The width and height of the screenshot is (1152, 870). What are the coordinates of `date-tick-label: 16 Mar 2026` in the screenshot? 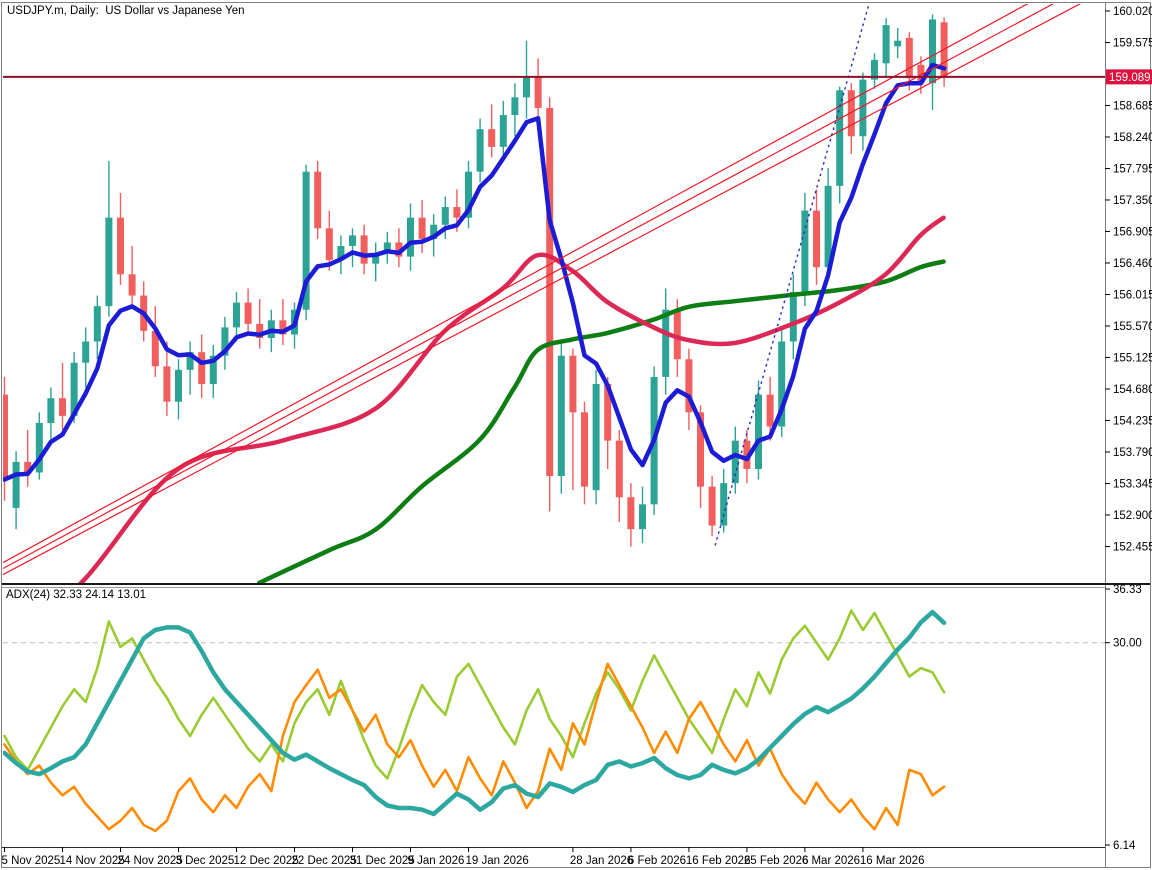 It's located at (892, 861).